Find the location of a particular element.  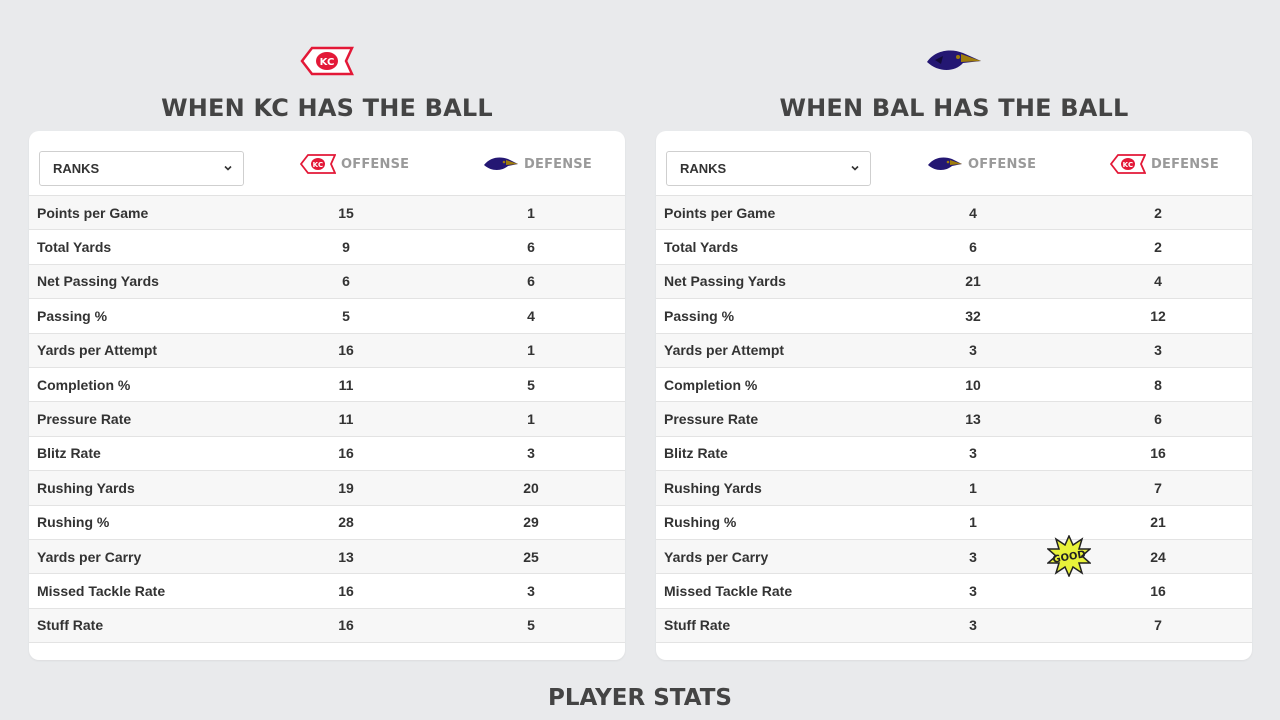

player-stats-heading: PLAYER STATS is located at coordinates (640, 698).